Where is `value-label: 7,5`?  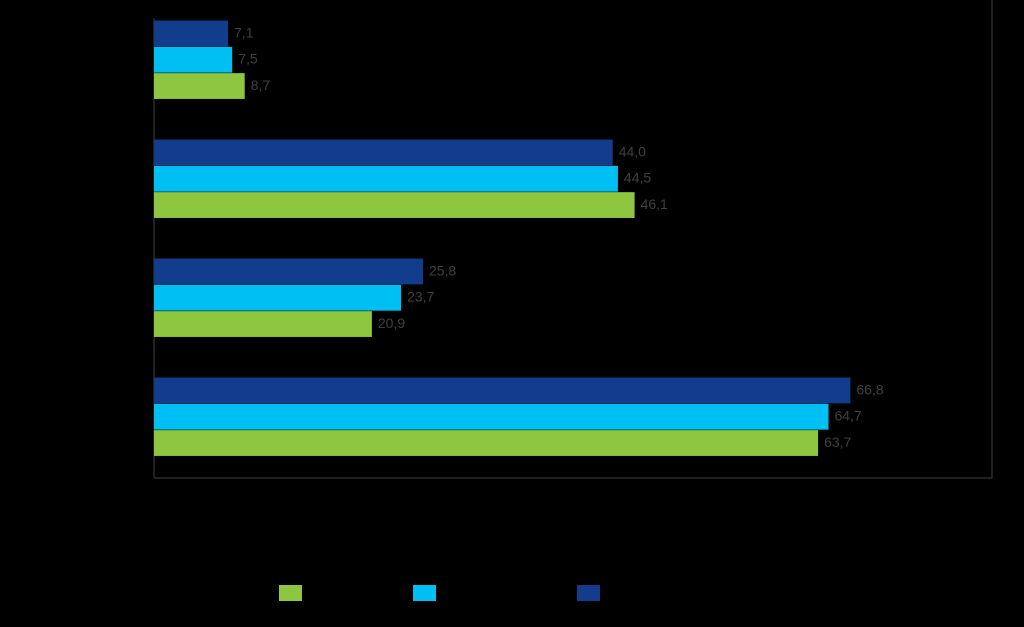
value-label: 7,5 is located at coordinates (248, 59).